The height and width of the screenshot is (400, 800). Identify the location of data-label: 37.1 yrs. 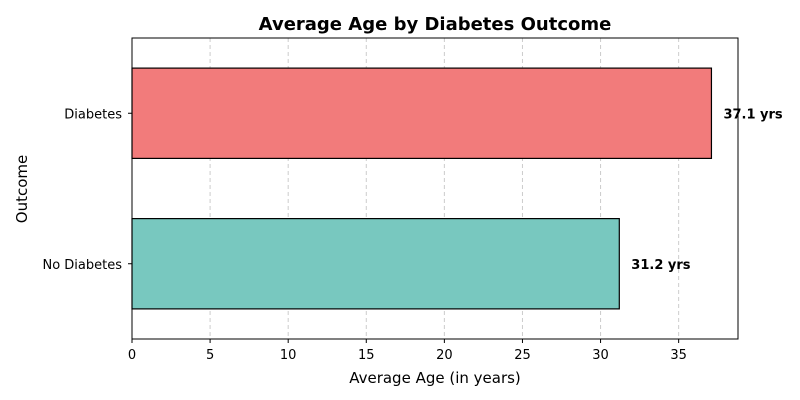
(752, 114).